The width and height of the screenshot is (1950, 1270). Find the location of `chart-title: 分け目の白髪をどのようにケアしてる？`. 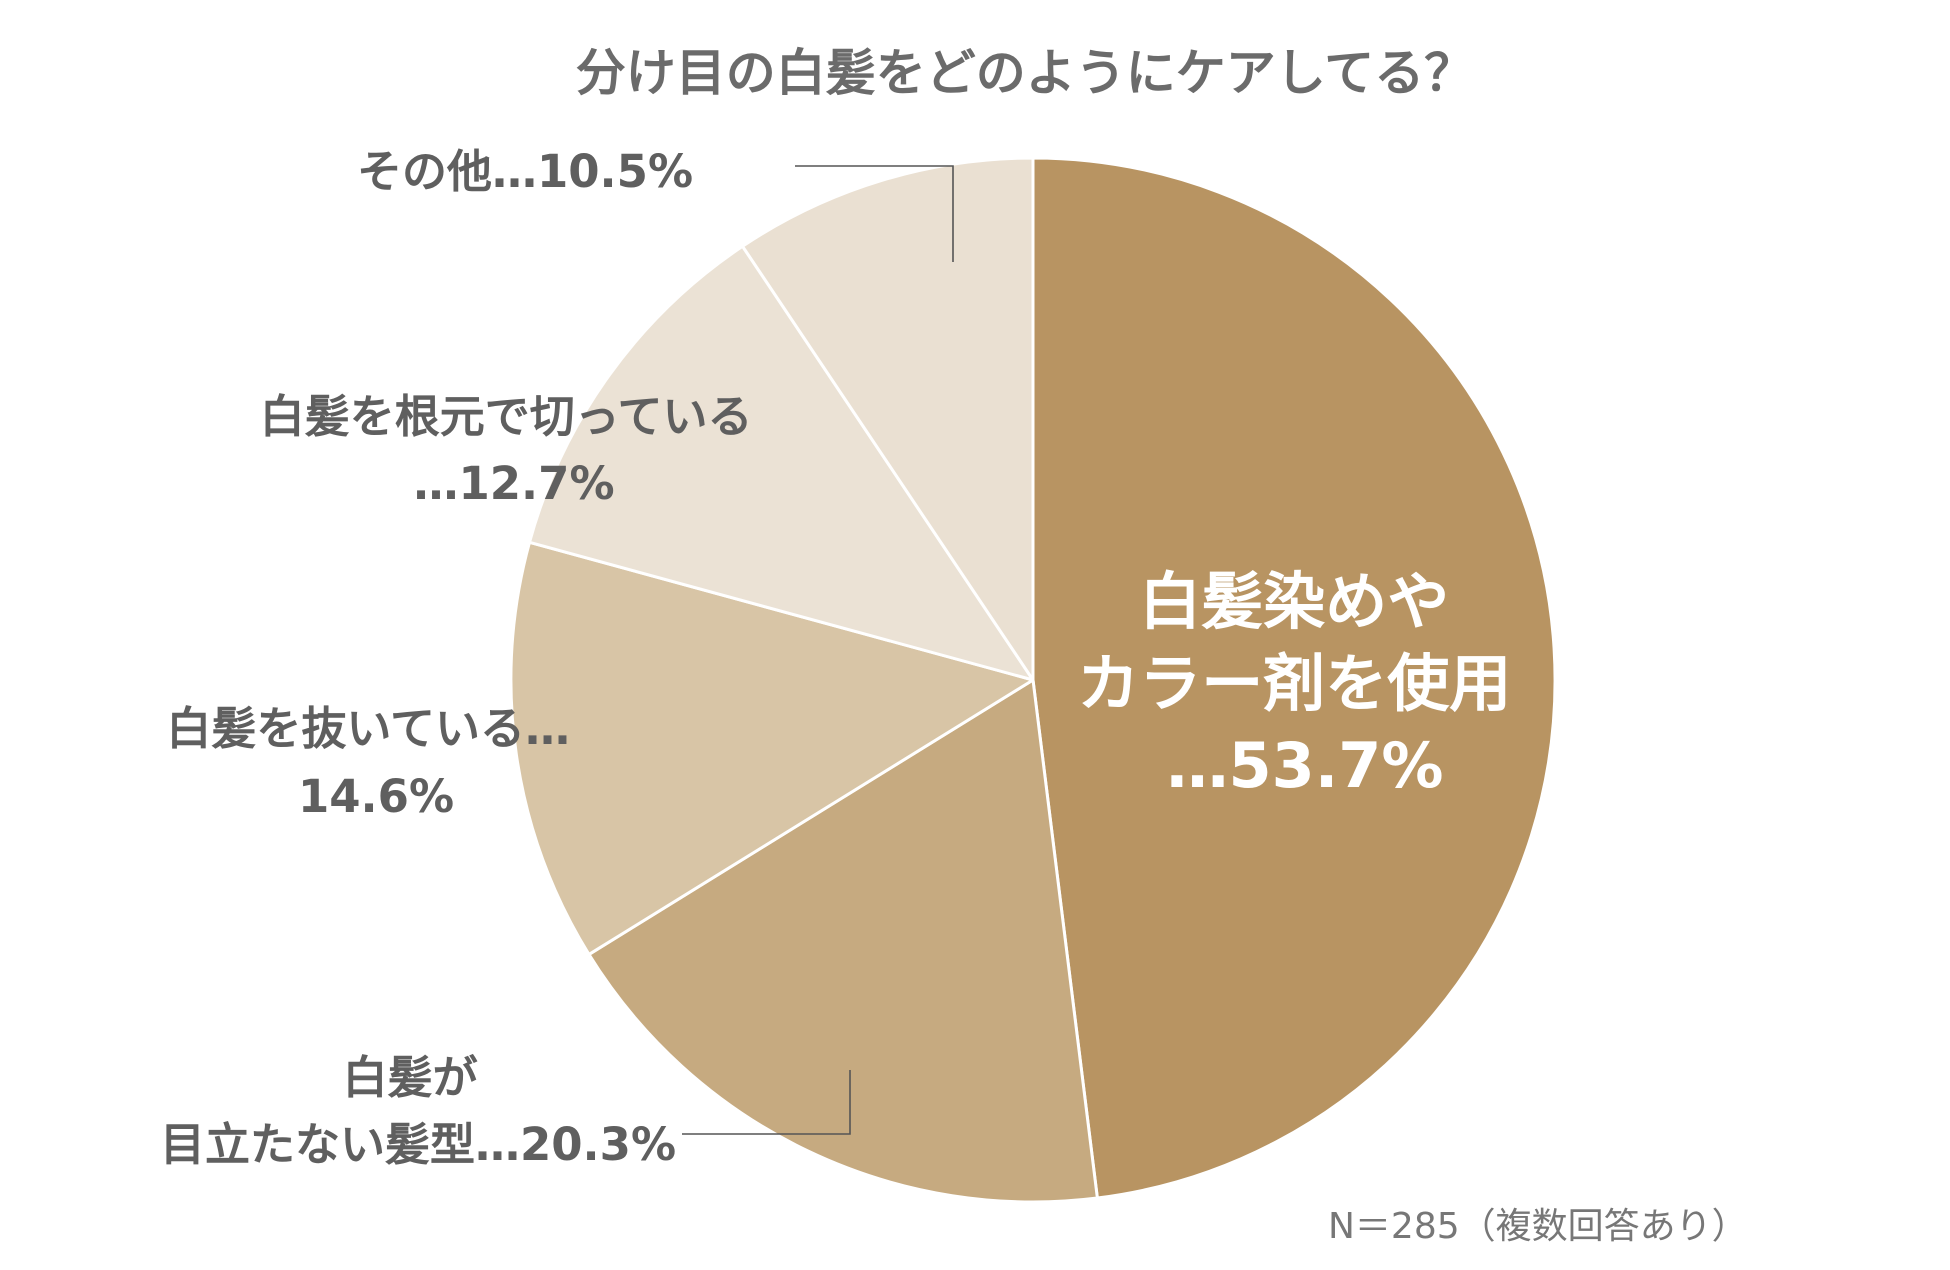

chart-title: 分け目の白髪をどのようにケアしてる？ is located at coordinates (1025, 73).